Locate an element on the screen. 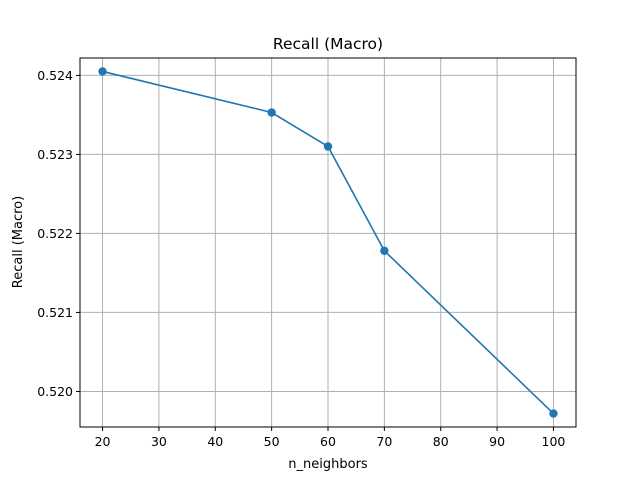 The height and width of the screenshot is (480, 640). y-tick-label: 0.521 is located at coordinates (55, 312).